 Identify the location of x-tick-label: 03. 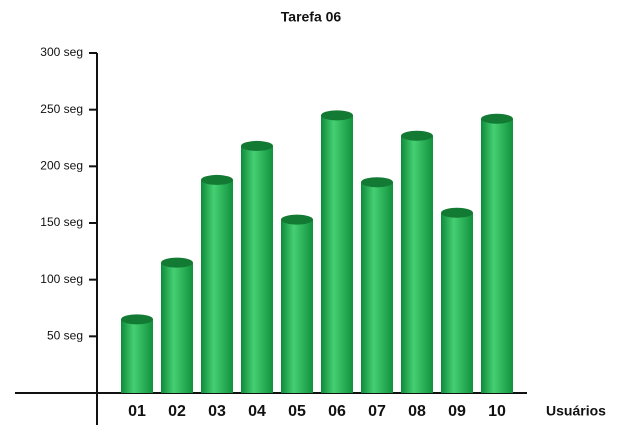
(217, 411).